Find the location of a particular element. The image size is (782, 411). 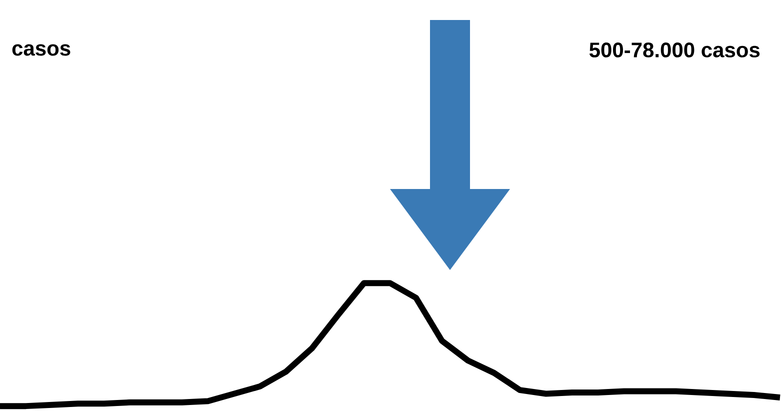

text: casos is located at coordinates (41, 50).